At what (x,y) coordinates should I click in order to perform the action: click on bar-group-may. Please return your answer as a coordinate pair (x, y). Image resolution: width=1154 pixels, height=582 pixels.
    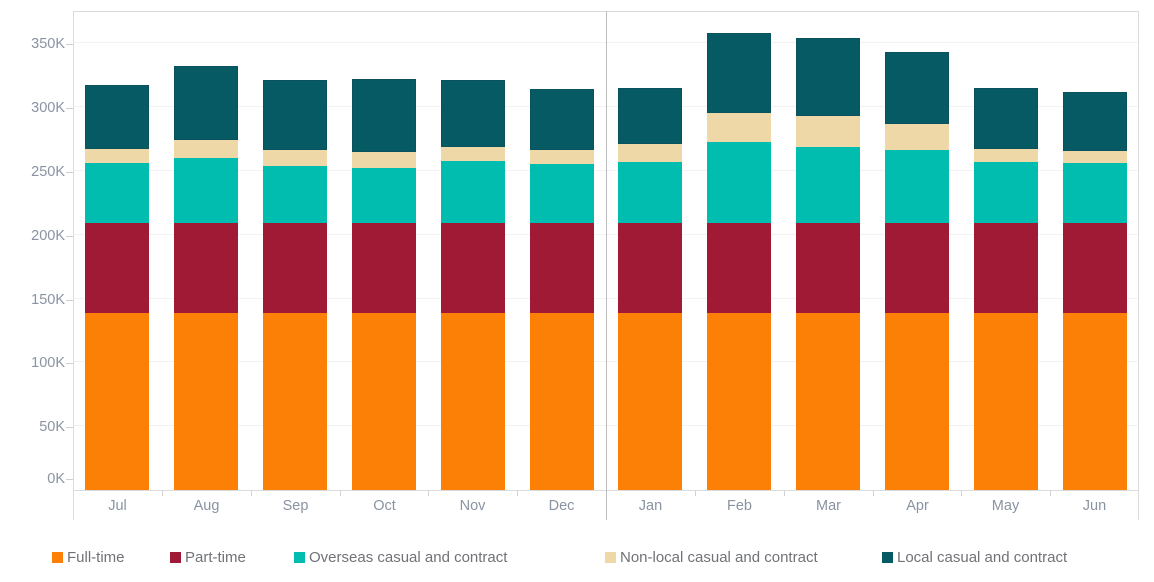
    Looking at the image, I should click on (1006, 289).